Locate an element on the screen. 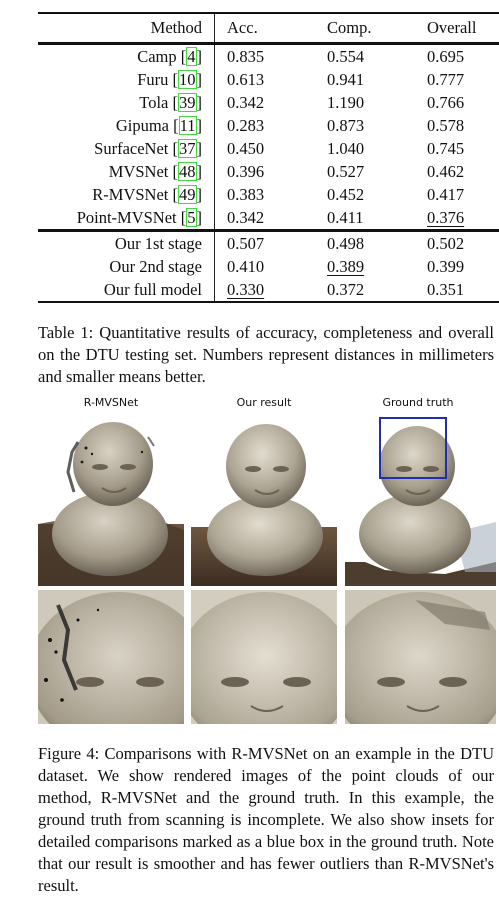 This screenshot has height=914, width=499. column-label-our-result: Our result is located at coordinates (264, 402).